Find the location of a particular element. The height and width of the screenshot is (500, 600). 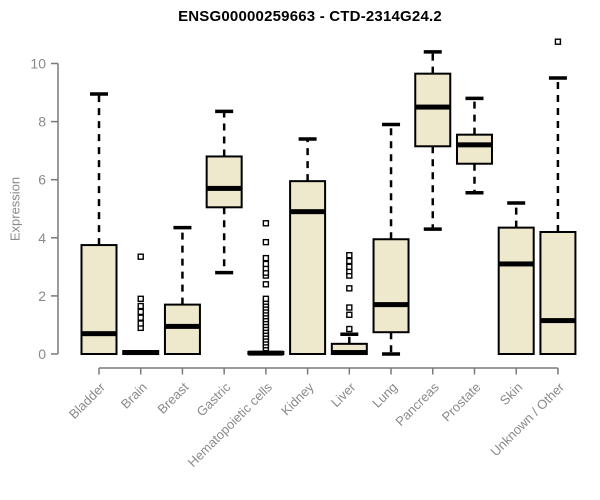

outlier-unknown-other is located at coordinates (558, 41).